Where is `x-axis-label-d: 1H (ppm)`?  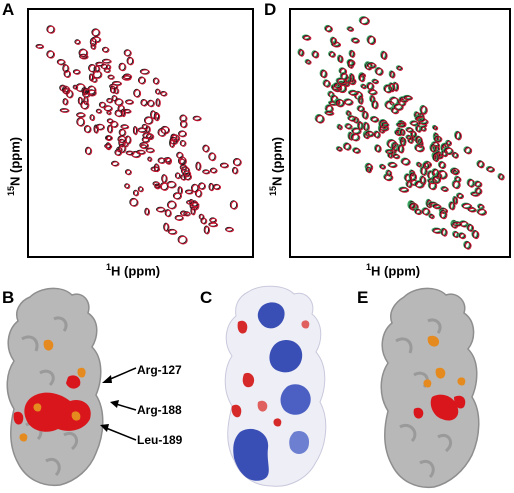
x-axis-label-d: 1H (ppm) is located at coordinates (393, 270).